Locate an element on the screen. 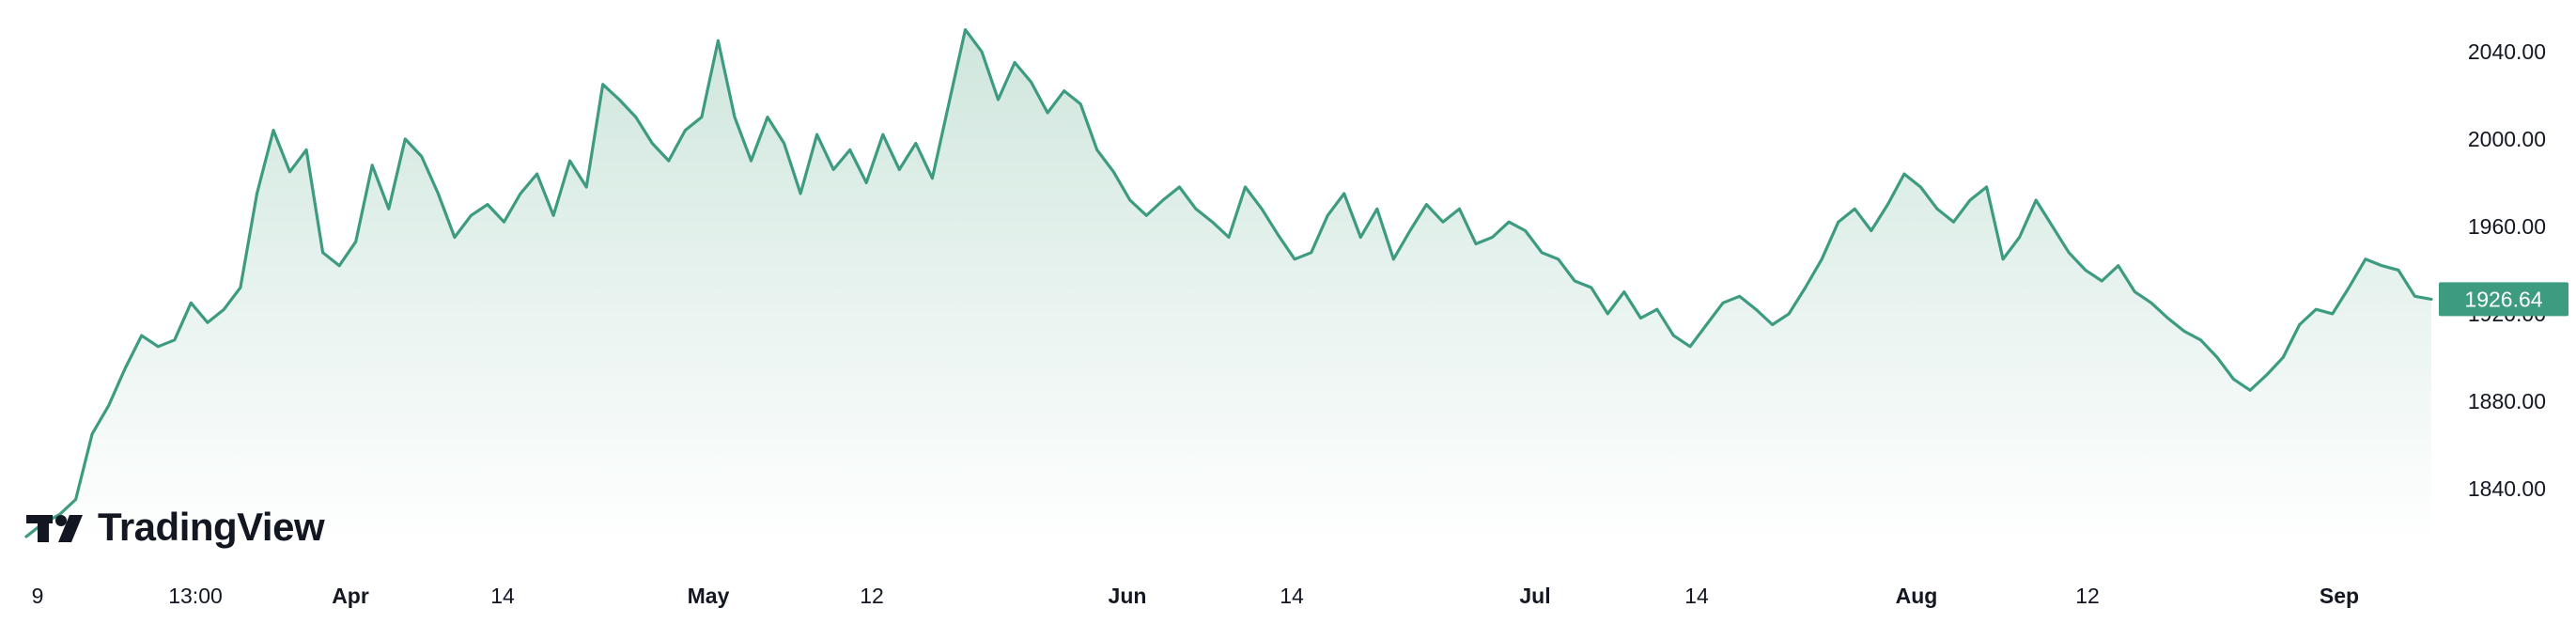 This screenshot has width=2576, height=639. last-price-label: 1926.64 is located at coordinates (2503, 299).